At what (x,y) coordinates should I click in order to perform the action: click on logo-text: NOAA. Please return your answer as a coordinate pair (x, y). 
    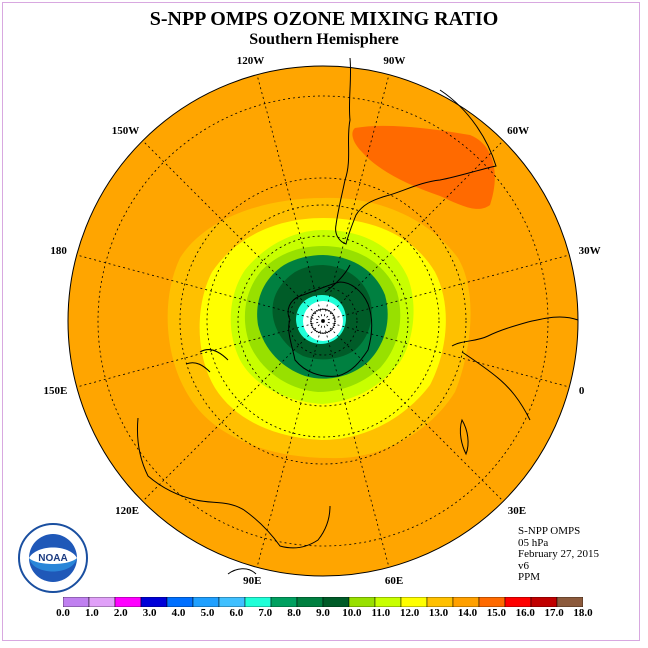
    Looking at the image, I should click on (52, 558).